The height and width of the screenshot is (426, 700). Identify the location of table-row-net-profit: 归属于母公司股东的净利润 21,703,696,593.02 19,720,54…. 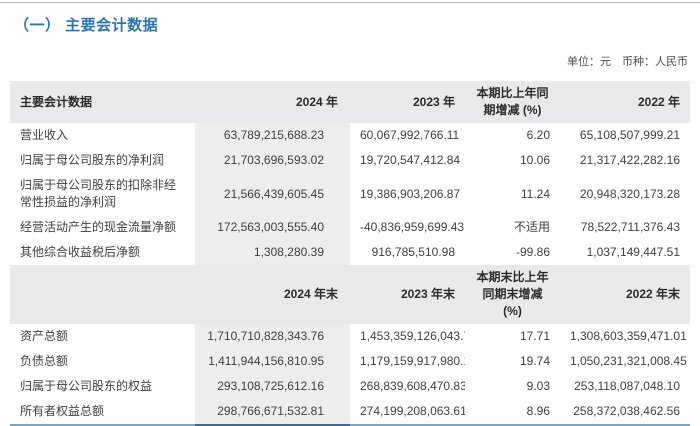
(350, 160).